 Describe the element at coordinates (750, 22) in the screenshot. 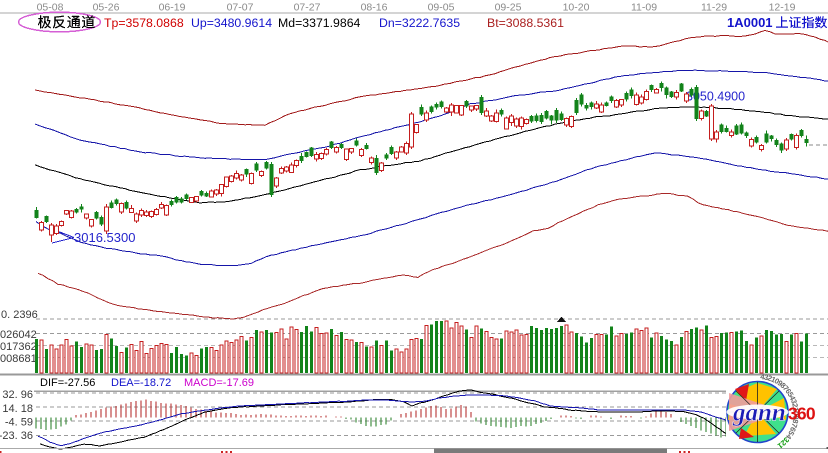

I see `svg-text: 1A0001` at that location.